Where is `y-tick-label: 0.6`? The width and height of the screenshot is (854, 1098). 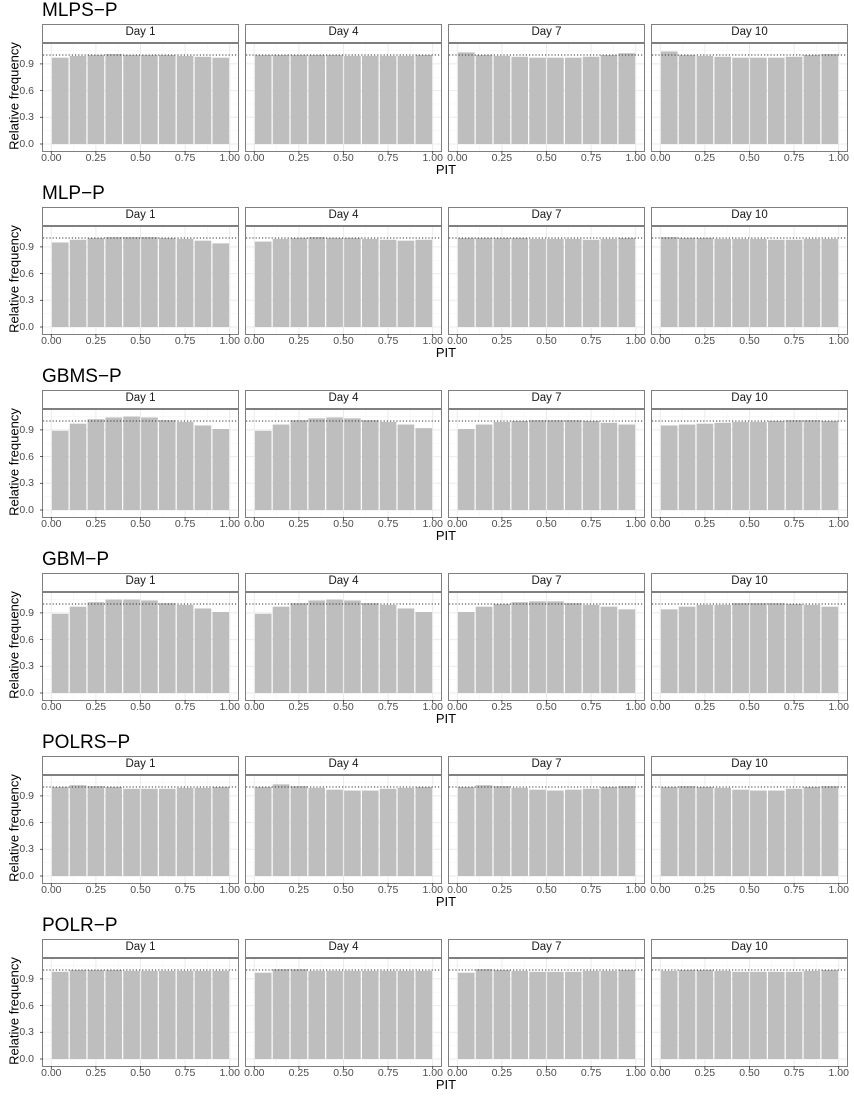
y-tick-label: 0.6 is located at coordinates (26, 90).